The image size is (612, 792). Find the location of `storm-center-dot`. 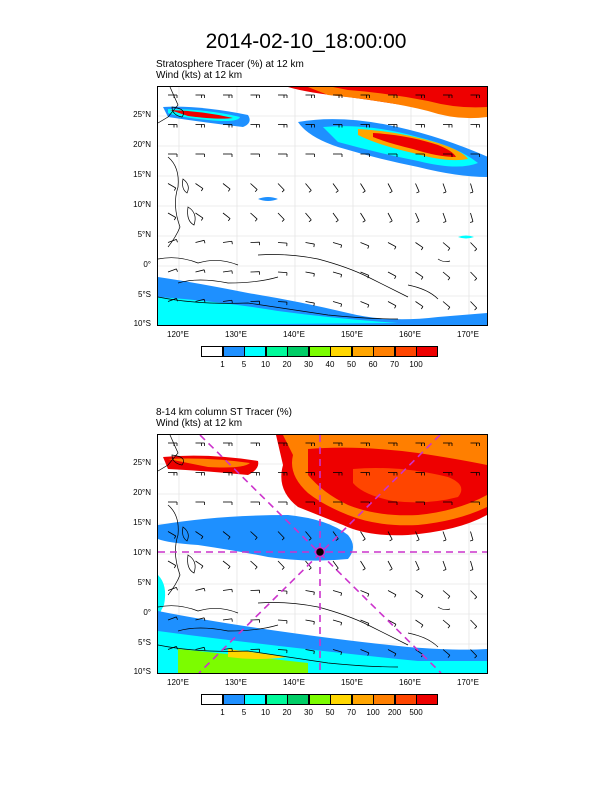

storm-center-dot is located at coordinates (320, 552).